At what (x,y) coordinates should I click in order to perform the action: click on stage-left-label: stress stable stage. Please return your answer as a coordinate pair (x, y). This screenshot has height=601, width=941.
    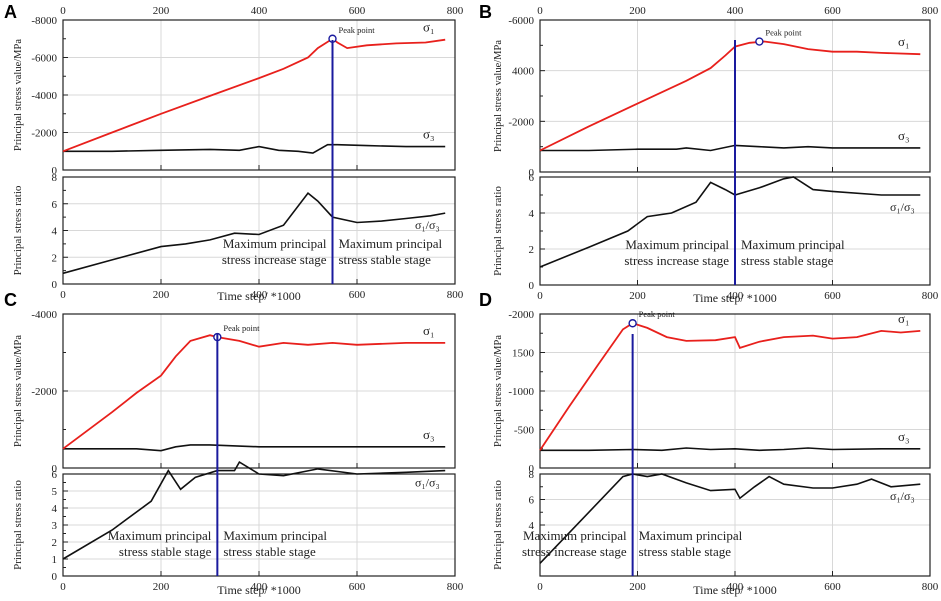
    Looking at the image, I should click on (165, 551).